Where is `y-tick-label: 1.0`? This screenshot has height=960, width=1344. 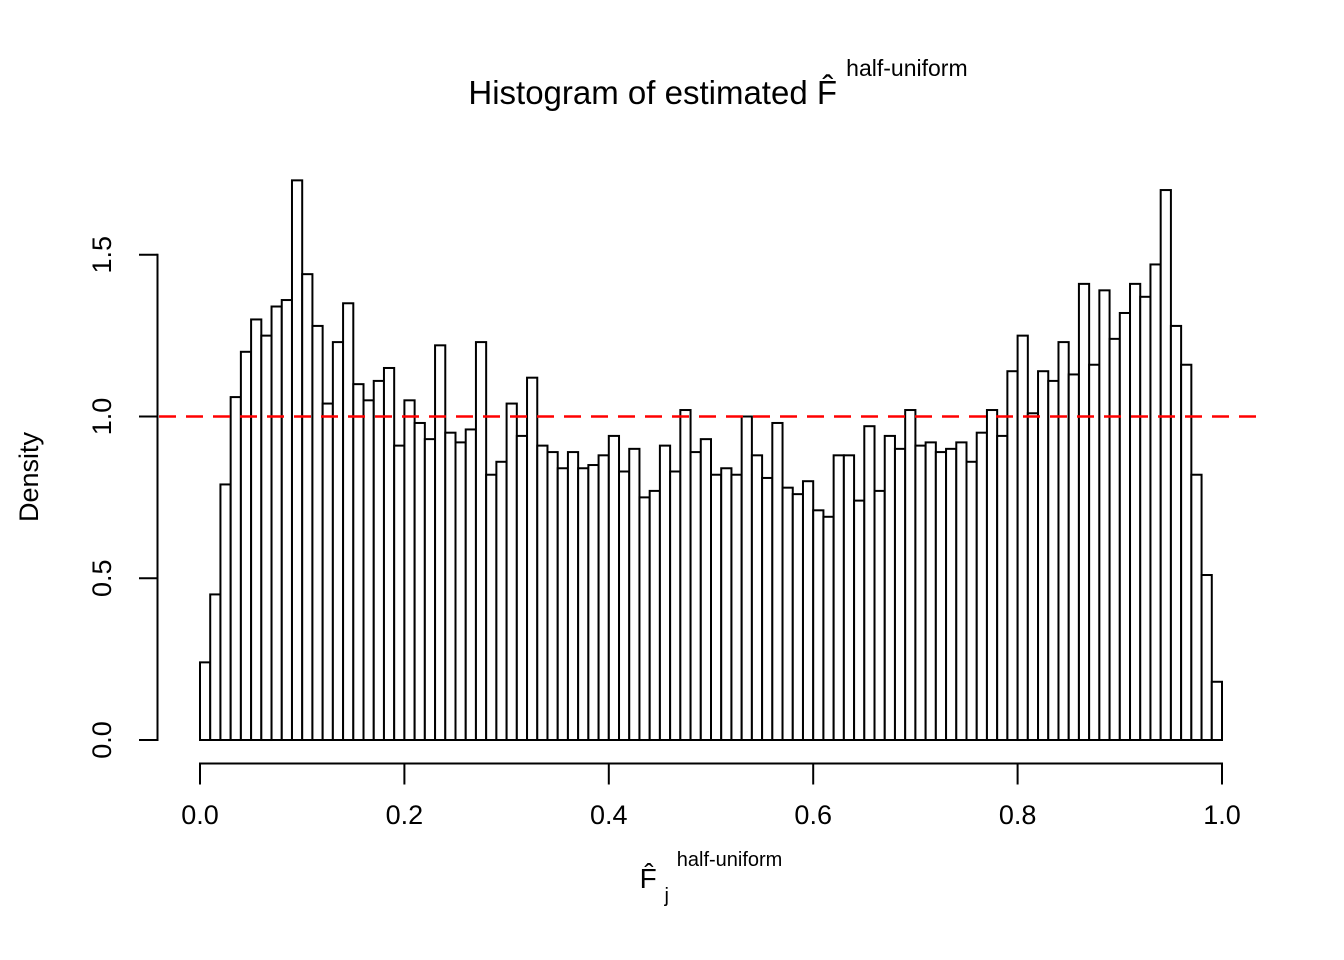 y-tick-label: 1.0 is located at coordinates (102, 417).